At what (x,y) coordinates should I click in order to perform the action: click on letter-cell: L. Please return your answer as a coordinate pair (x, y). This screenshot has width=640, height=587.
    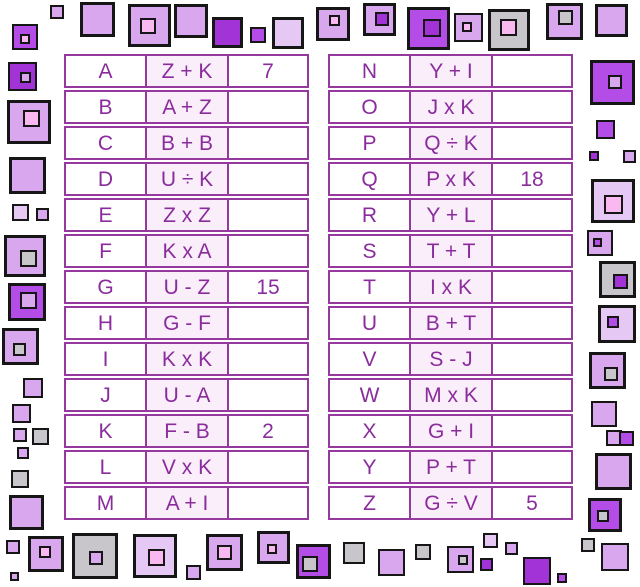
    Looking at the image, I should click on (106, 467).